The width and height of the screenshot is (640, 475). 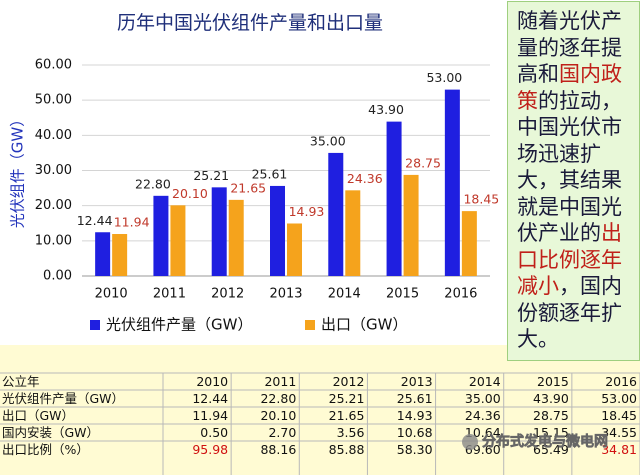 What do you see at coordinates (278, 398) in the screenshot?
I see `table-cell: 22.80` at bounding box center [278, 398].